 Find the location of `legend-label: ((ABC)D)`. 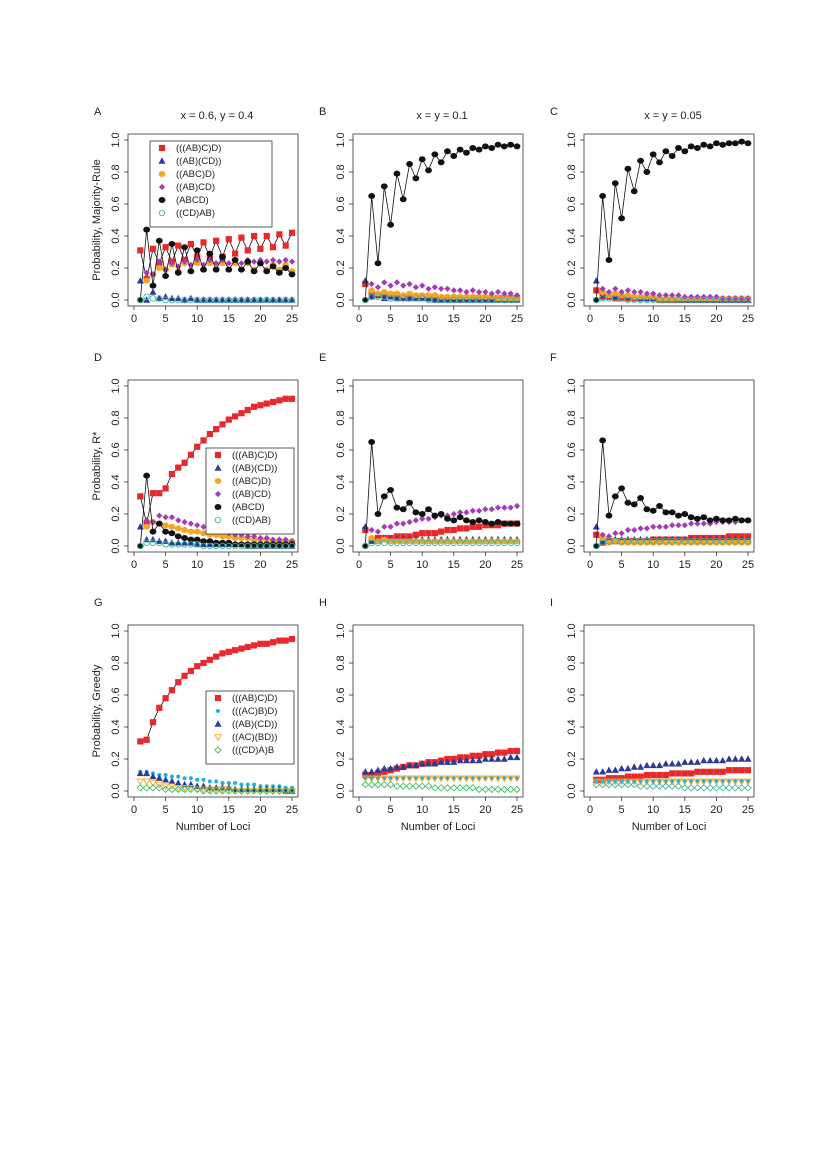

legend-label: ((ABC)D) is located at coordinates (251, 481).